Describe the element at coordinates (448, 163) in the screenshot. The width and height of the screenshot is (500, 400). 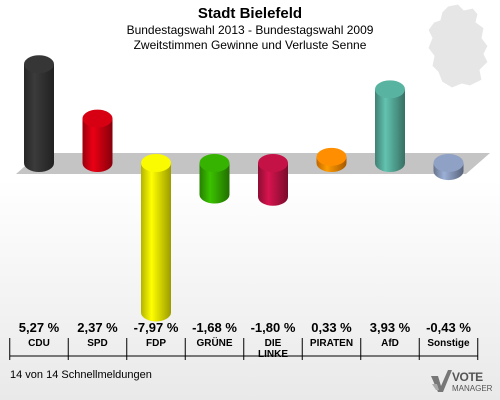
I see `bar-top-sonstige` at that location.